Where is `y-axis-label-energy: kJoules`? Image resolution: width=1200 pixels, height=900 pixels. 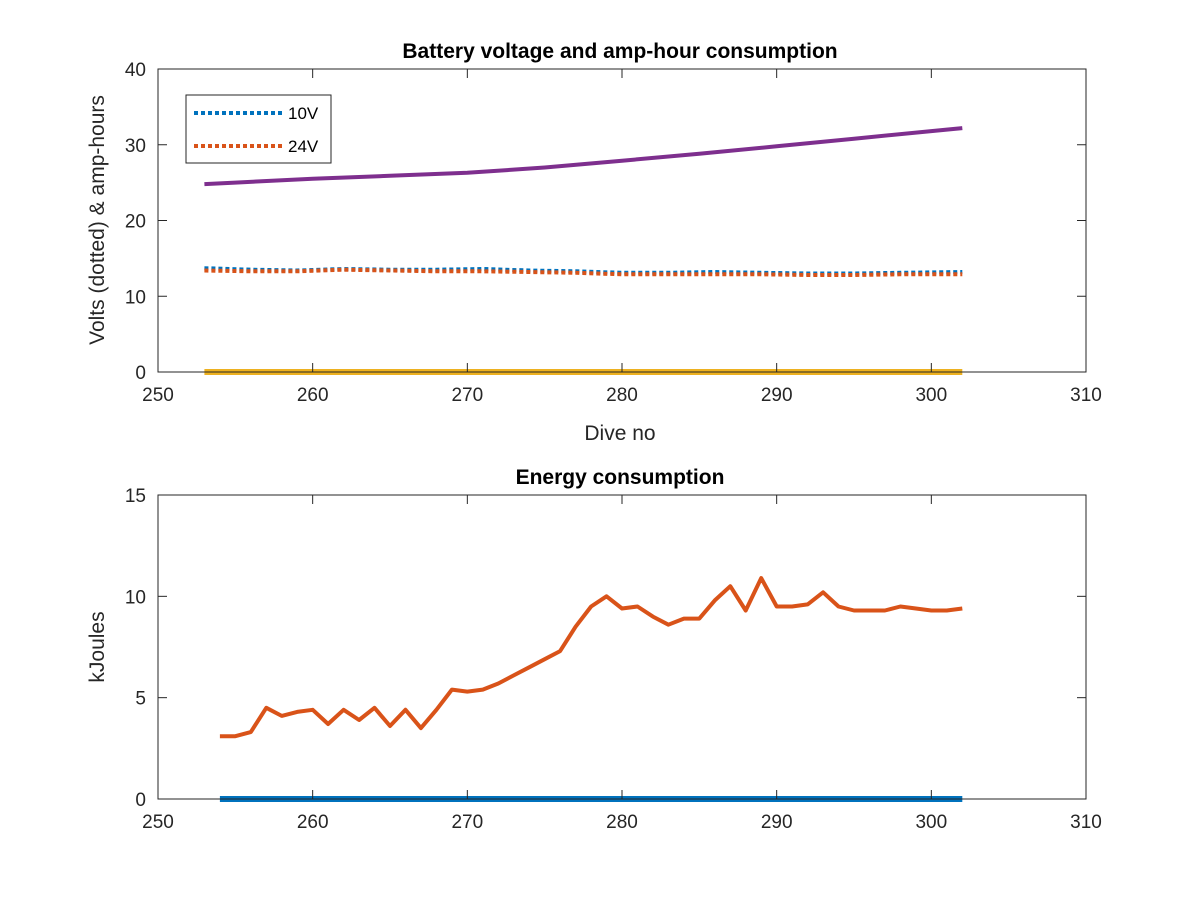 y-axis-label-energy: kJoules is located at coordinates (97, 646).